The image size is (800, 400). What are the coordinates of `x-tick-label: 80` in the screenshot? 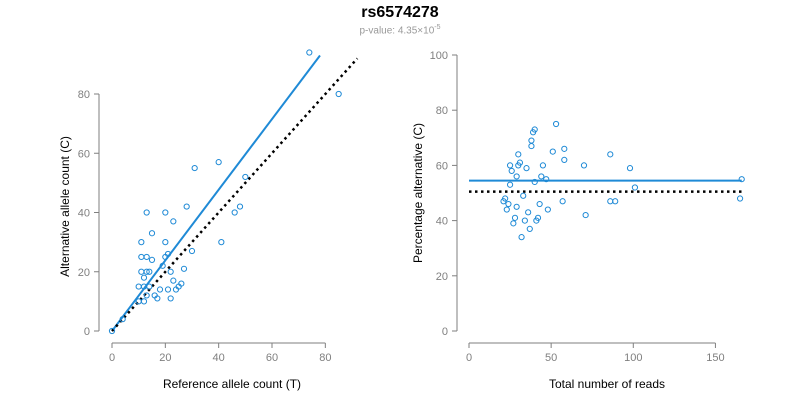 It's located at (325, 358).